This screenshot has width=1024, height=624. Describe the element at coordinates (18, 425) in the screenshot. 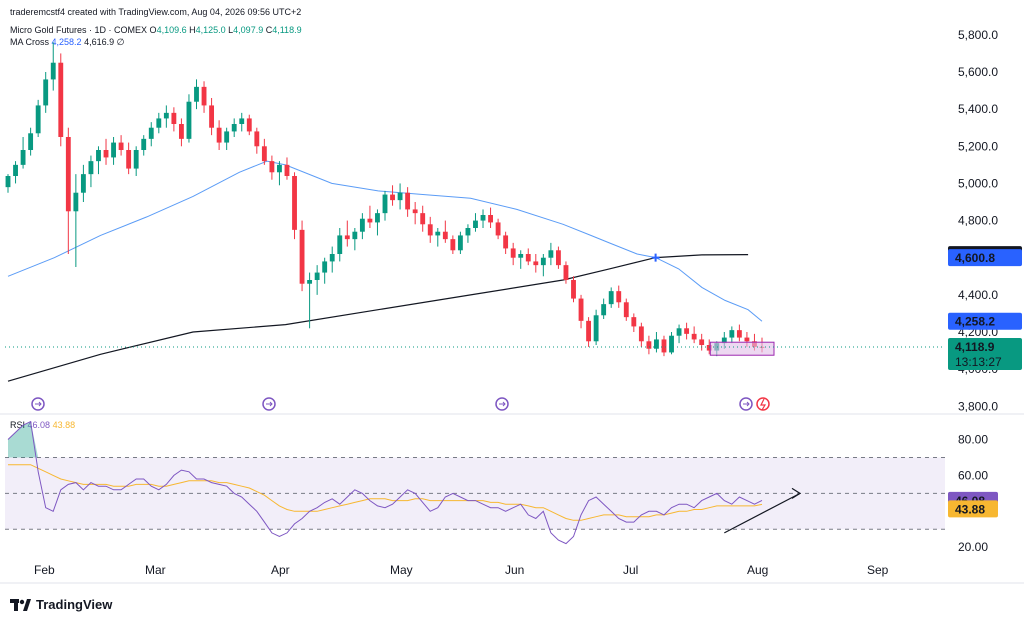

I see `rsi-label: RSI` at that location.